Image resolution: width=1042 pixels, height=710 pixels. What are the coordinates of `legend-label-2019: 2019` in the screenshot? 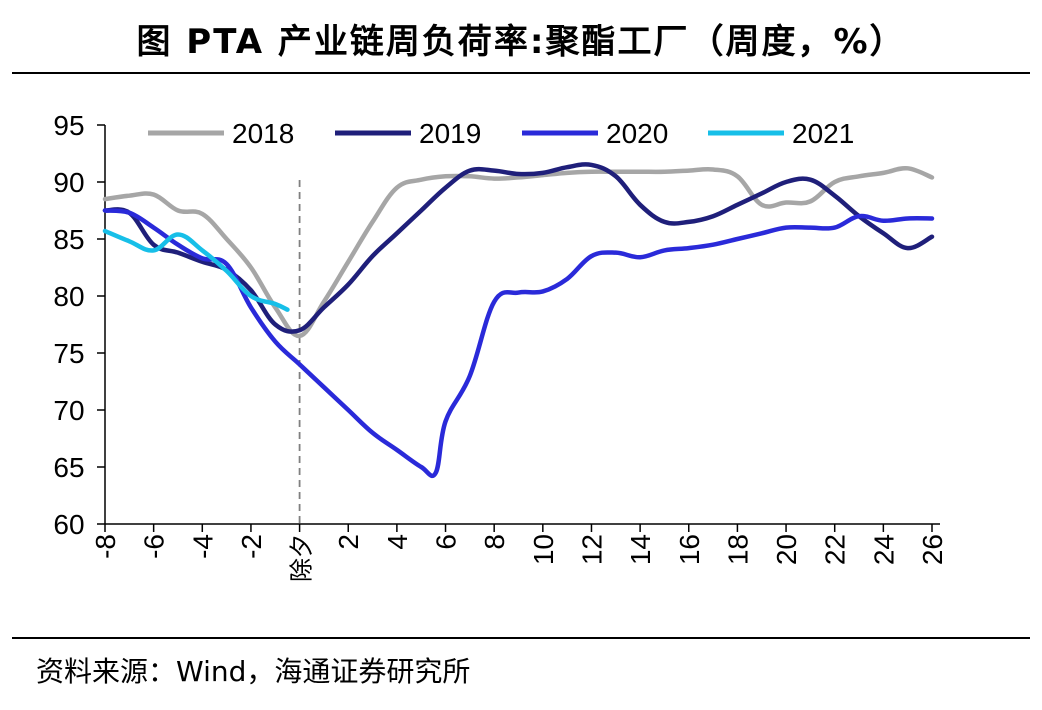 It's located at (450, 133).